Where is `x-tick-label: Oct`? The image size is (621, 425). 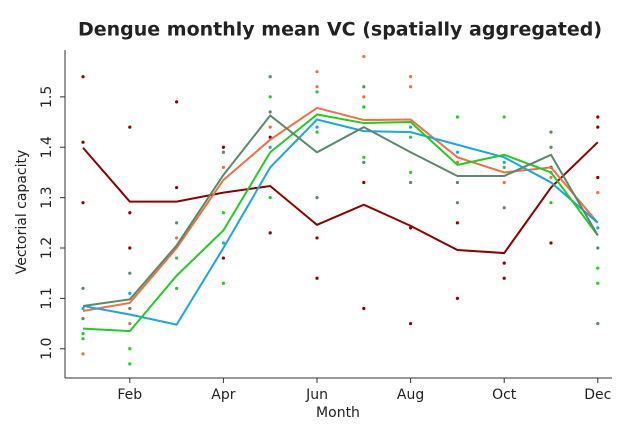 x-tick-label: Oct is located at coordinates (504, 395).